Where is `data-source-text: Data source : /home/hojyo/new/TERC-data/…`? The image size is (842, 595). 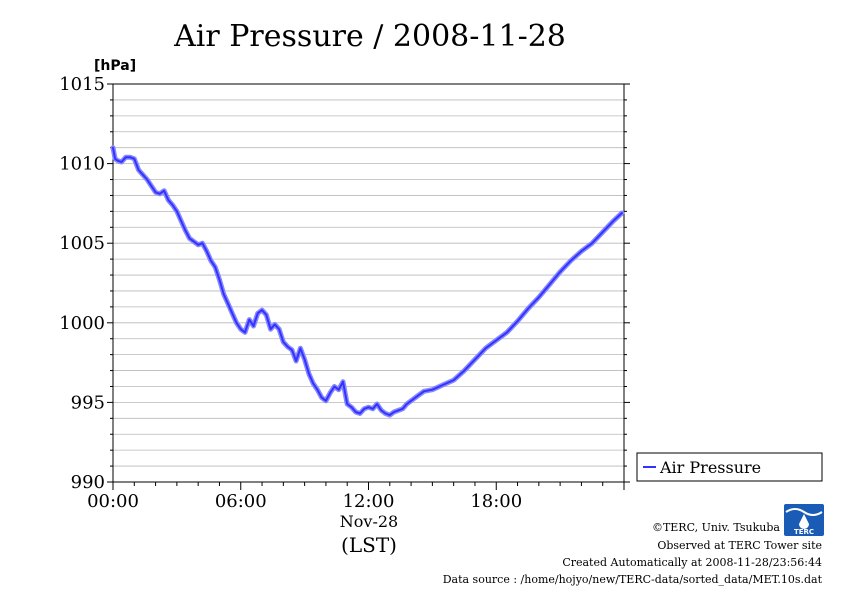
data-source-text: Data source : /home/hojyo/new/TERC-data/… is located at coordinates (633, 579).